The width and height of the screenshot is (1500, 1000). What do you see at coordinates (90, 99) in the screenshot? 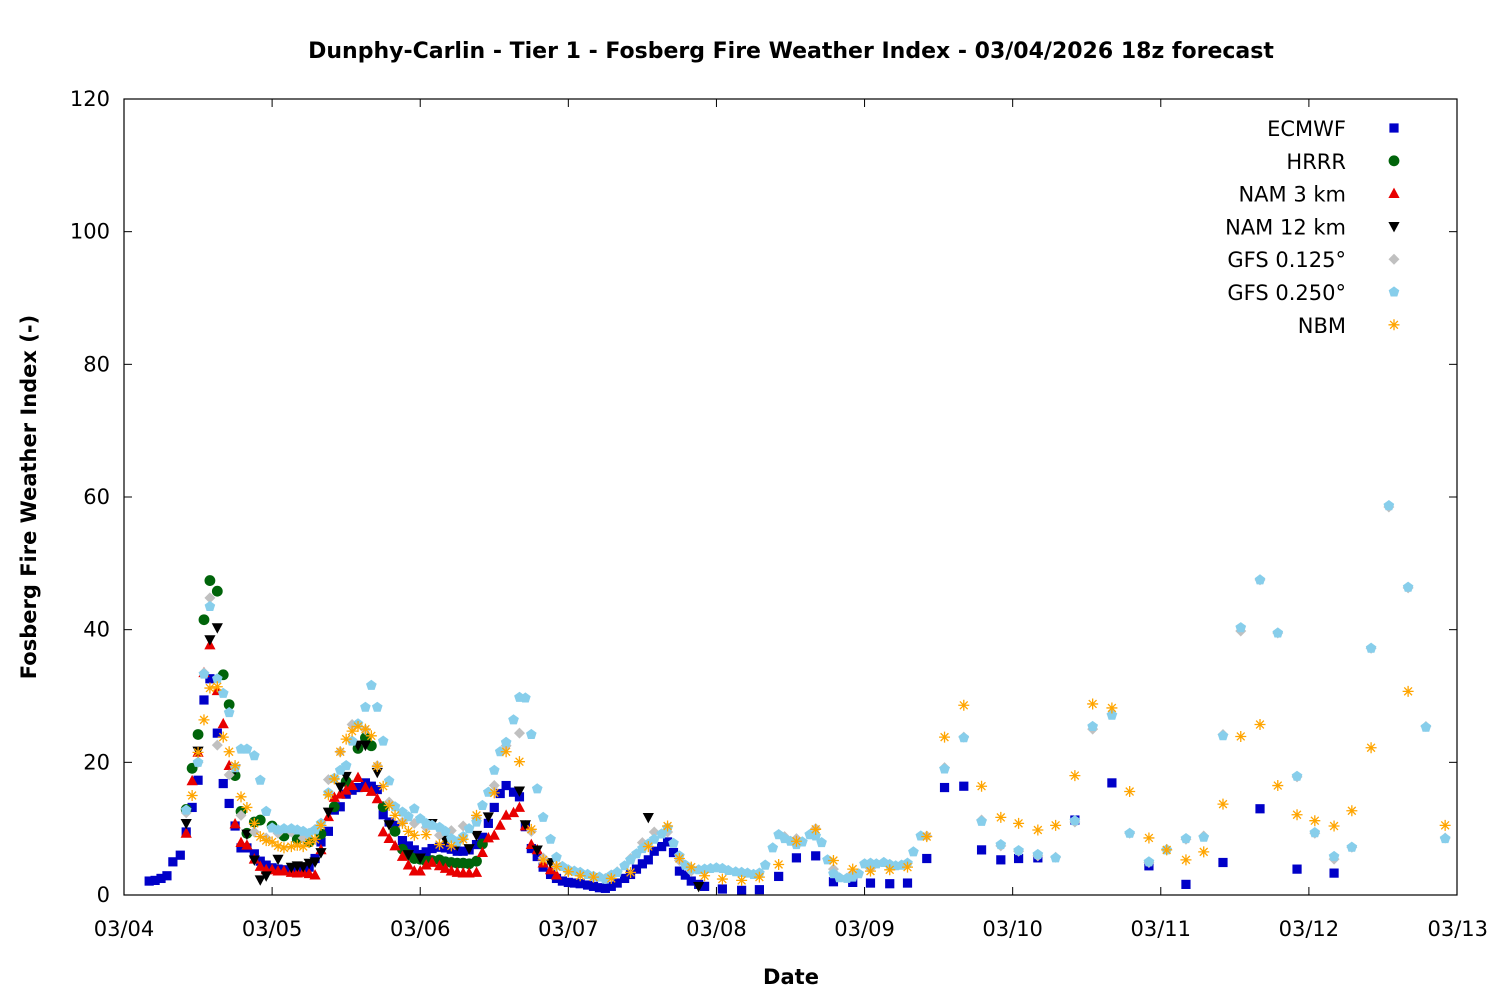
I see `y-tick-label: 120` at bounding box center [90, 99].